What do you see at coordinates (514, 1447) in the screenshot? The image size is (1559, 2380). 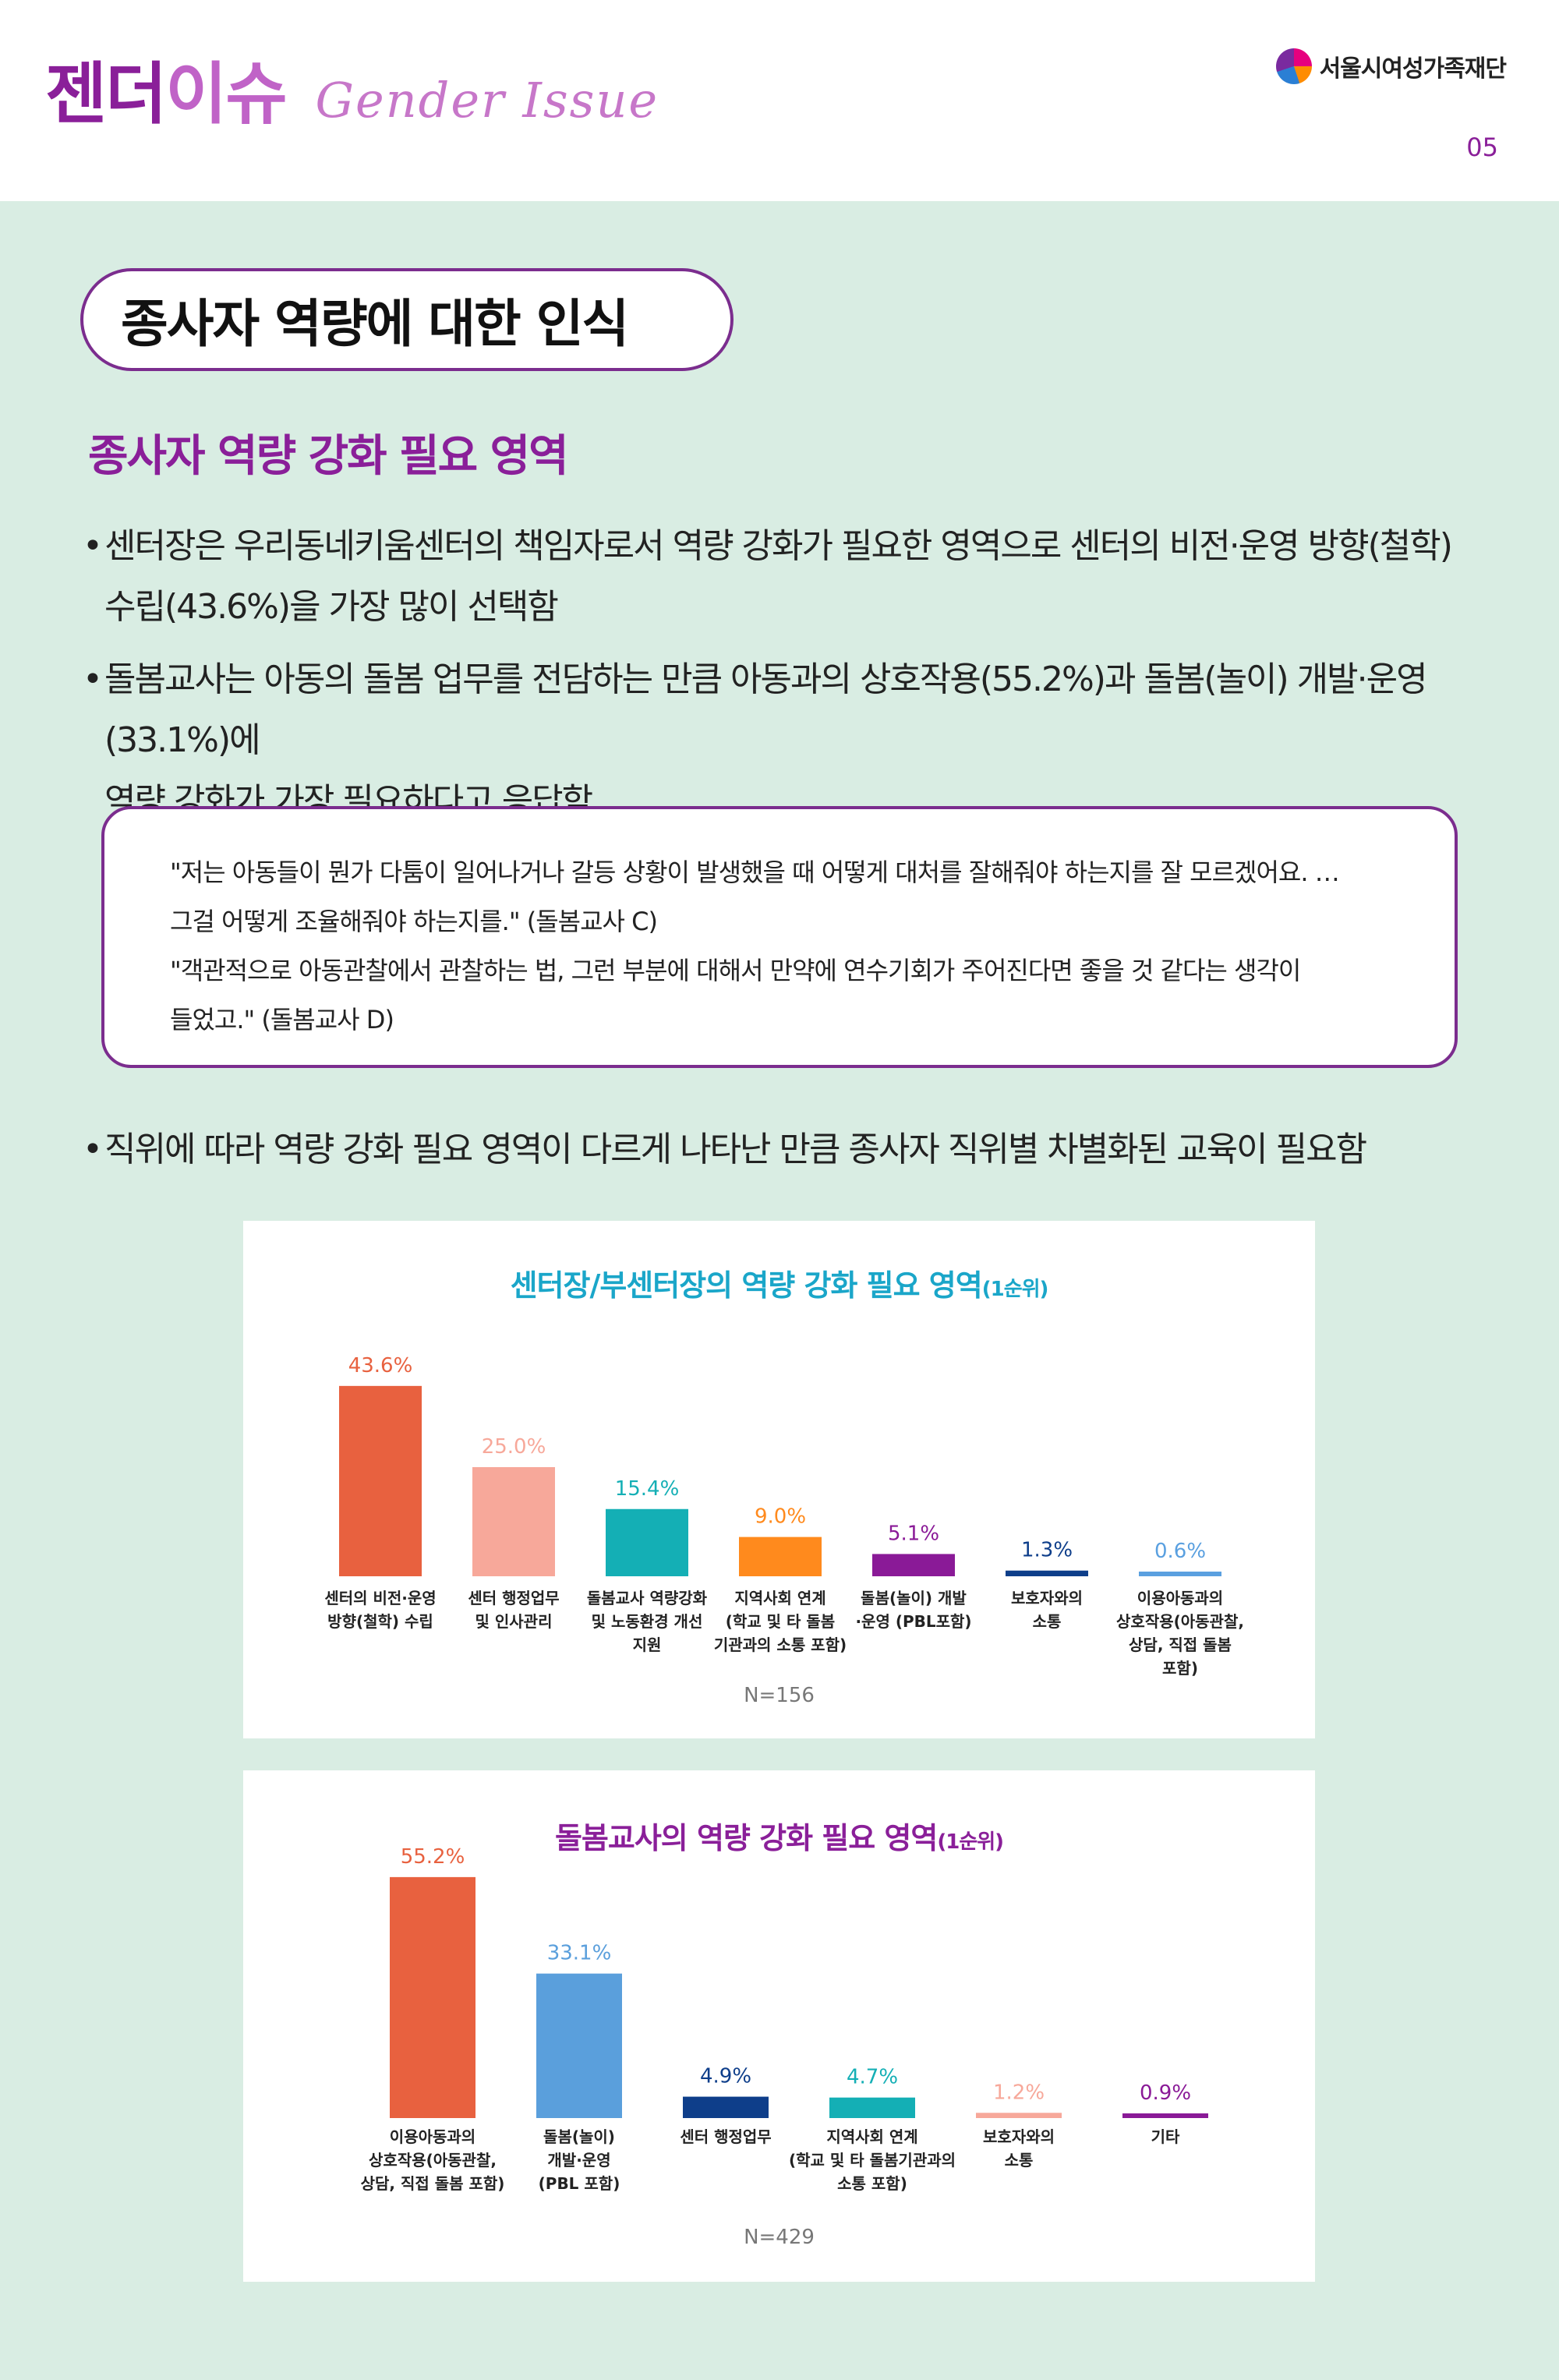 I see `value-label: 25.0%` at bounding box center [514, 1447].